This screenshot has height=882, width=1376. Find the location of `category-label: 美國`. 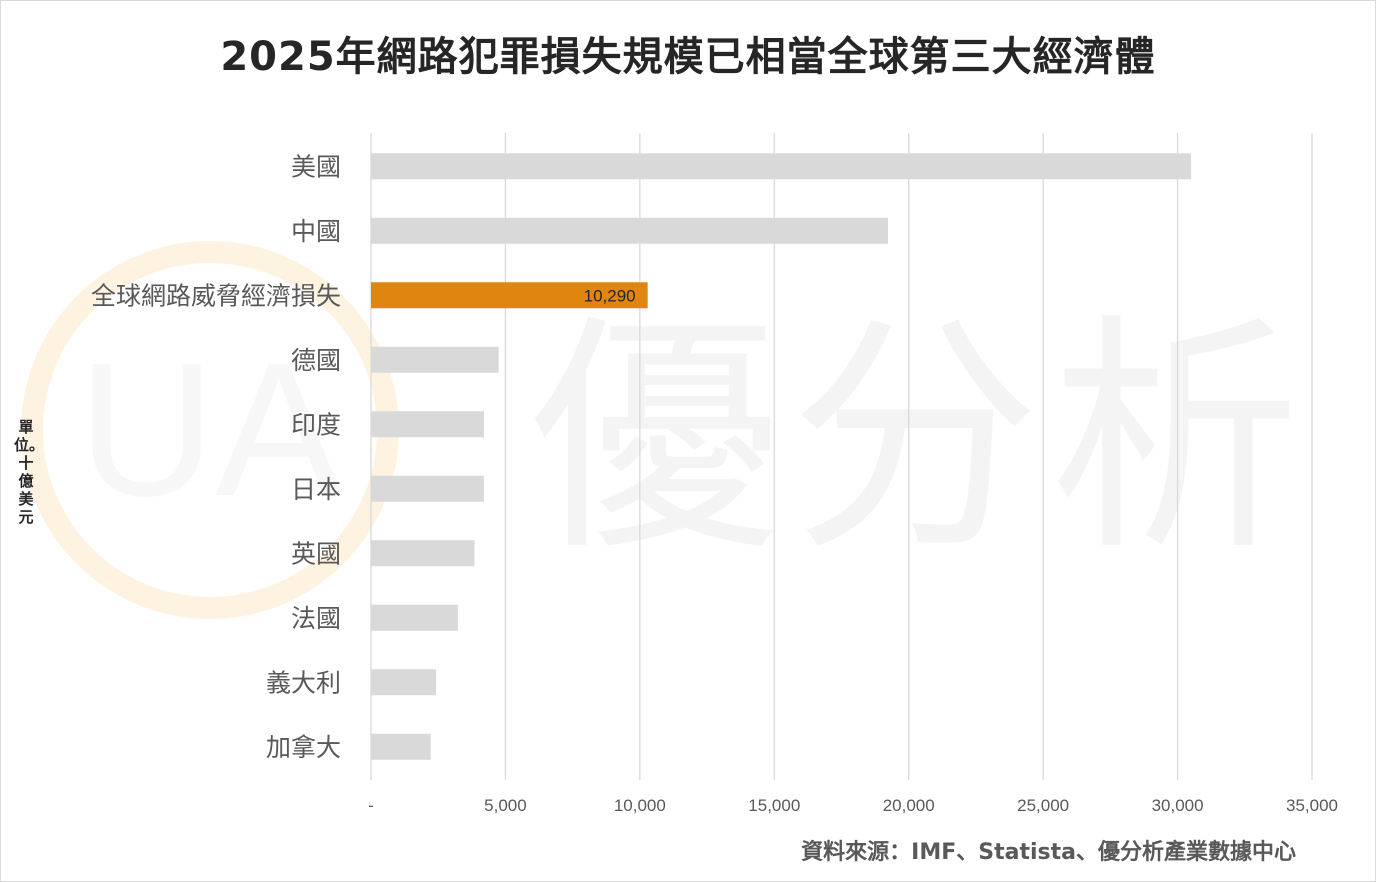

category-label: 美國 is located at coordinates (316, 166).